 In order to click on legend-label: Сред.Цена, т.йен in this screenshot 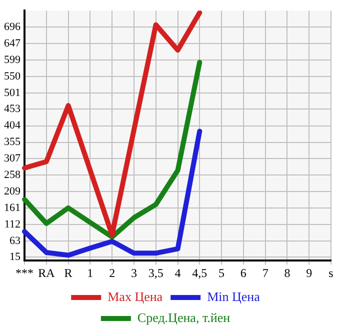, I will do `click(183, 317)`.